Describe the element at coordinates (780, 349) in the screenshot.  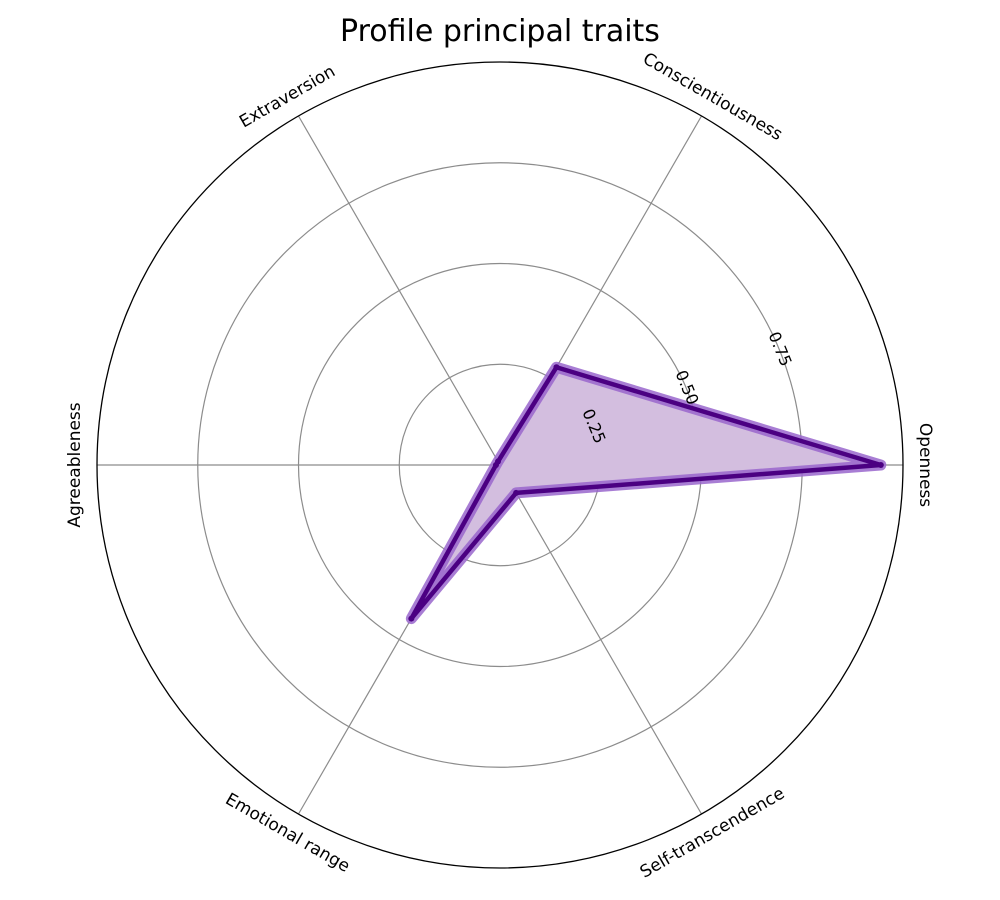
I see `radial-tick-label: 0.75` at that location.